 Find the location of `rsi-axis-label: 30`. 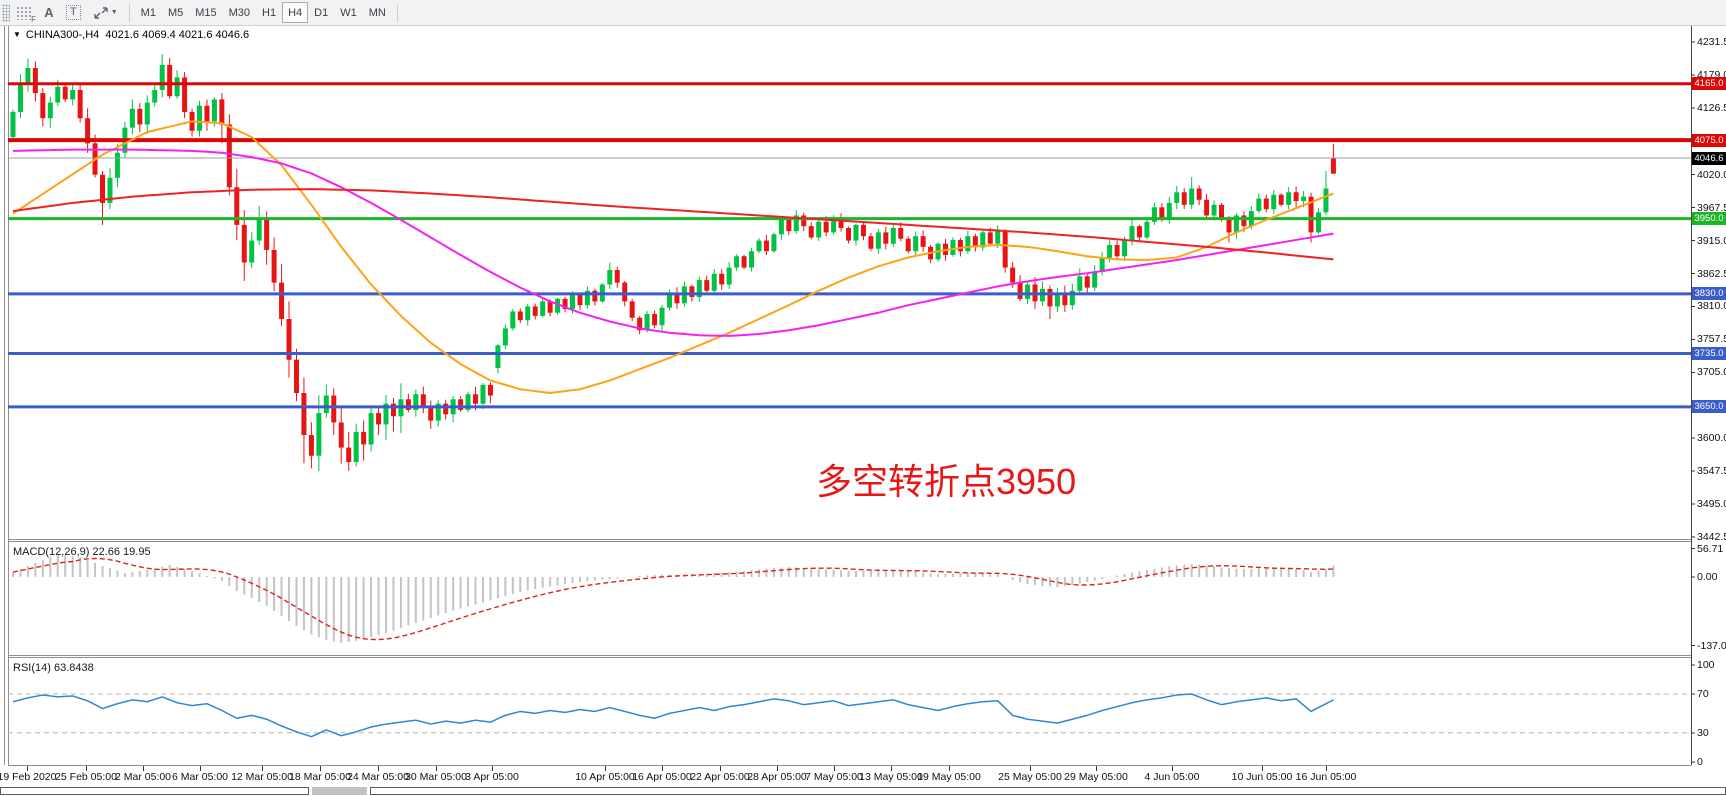

rsi-axis-label: 30 is located at coordinates (1703, 732).